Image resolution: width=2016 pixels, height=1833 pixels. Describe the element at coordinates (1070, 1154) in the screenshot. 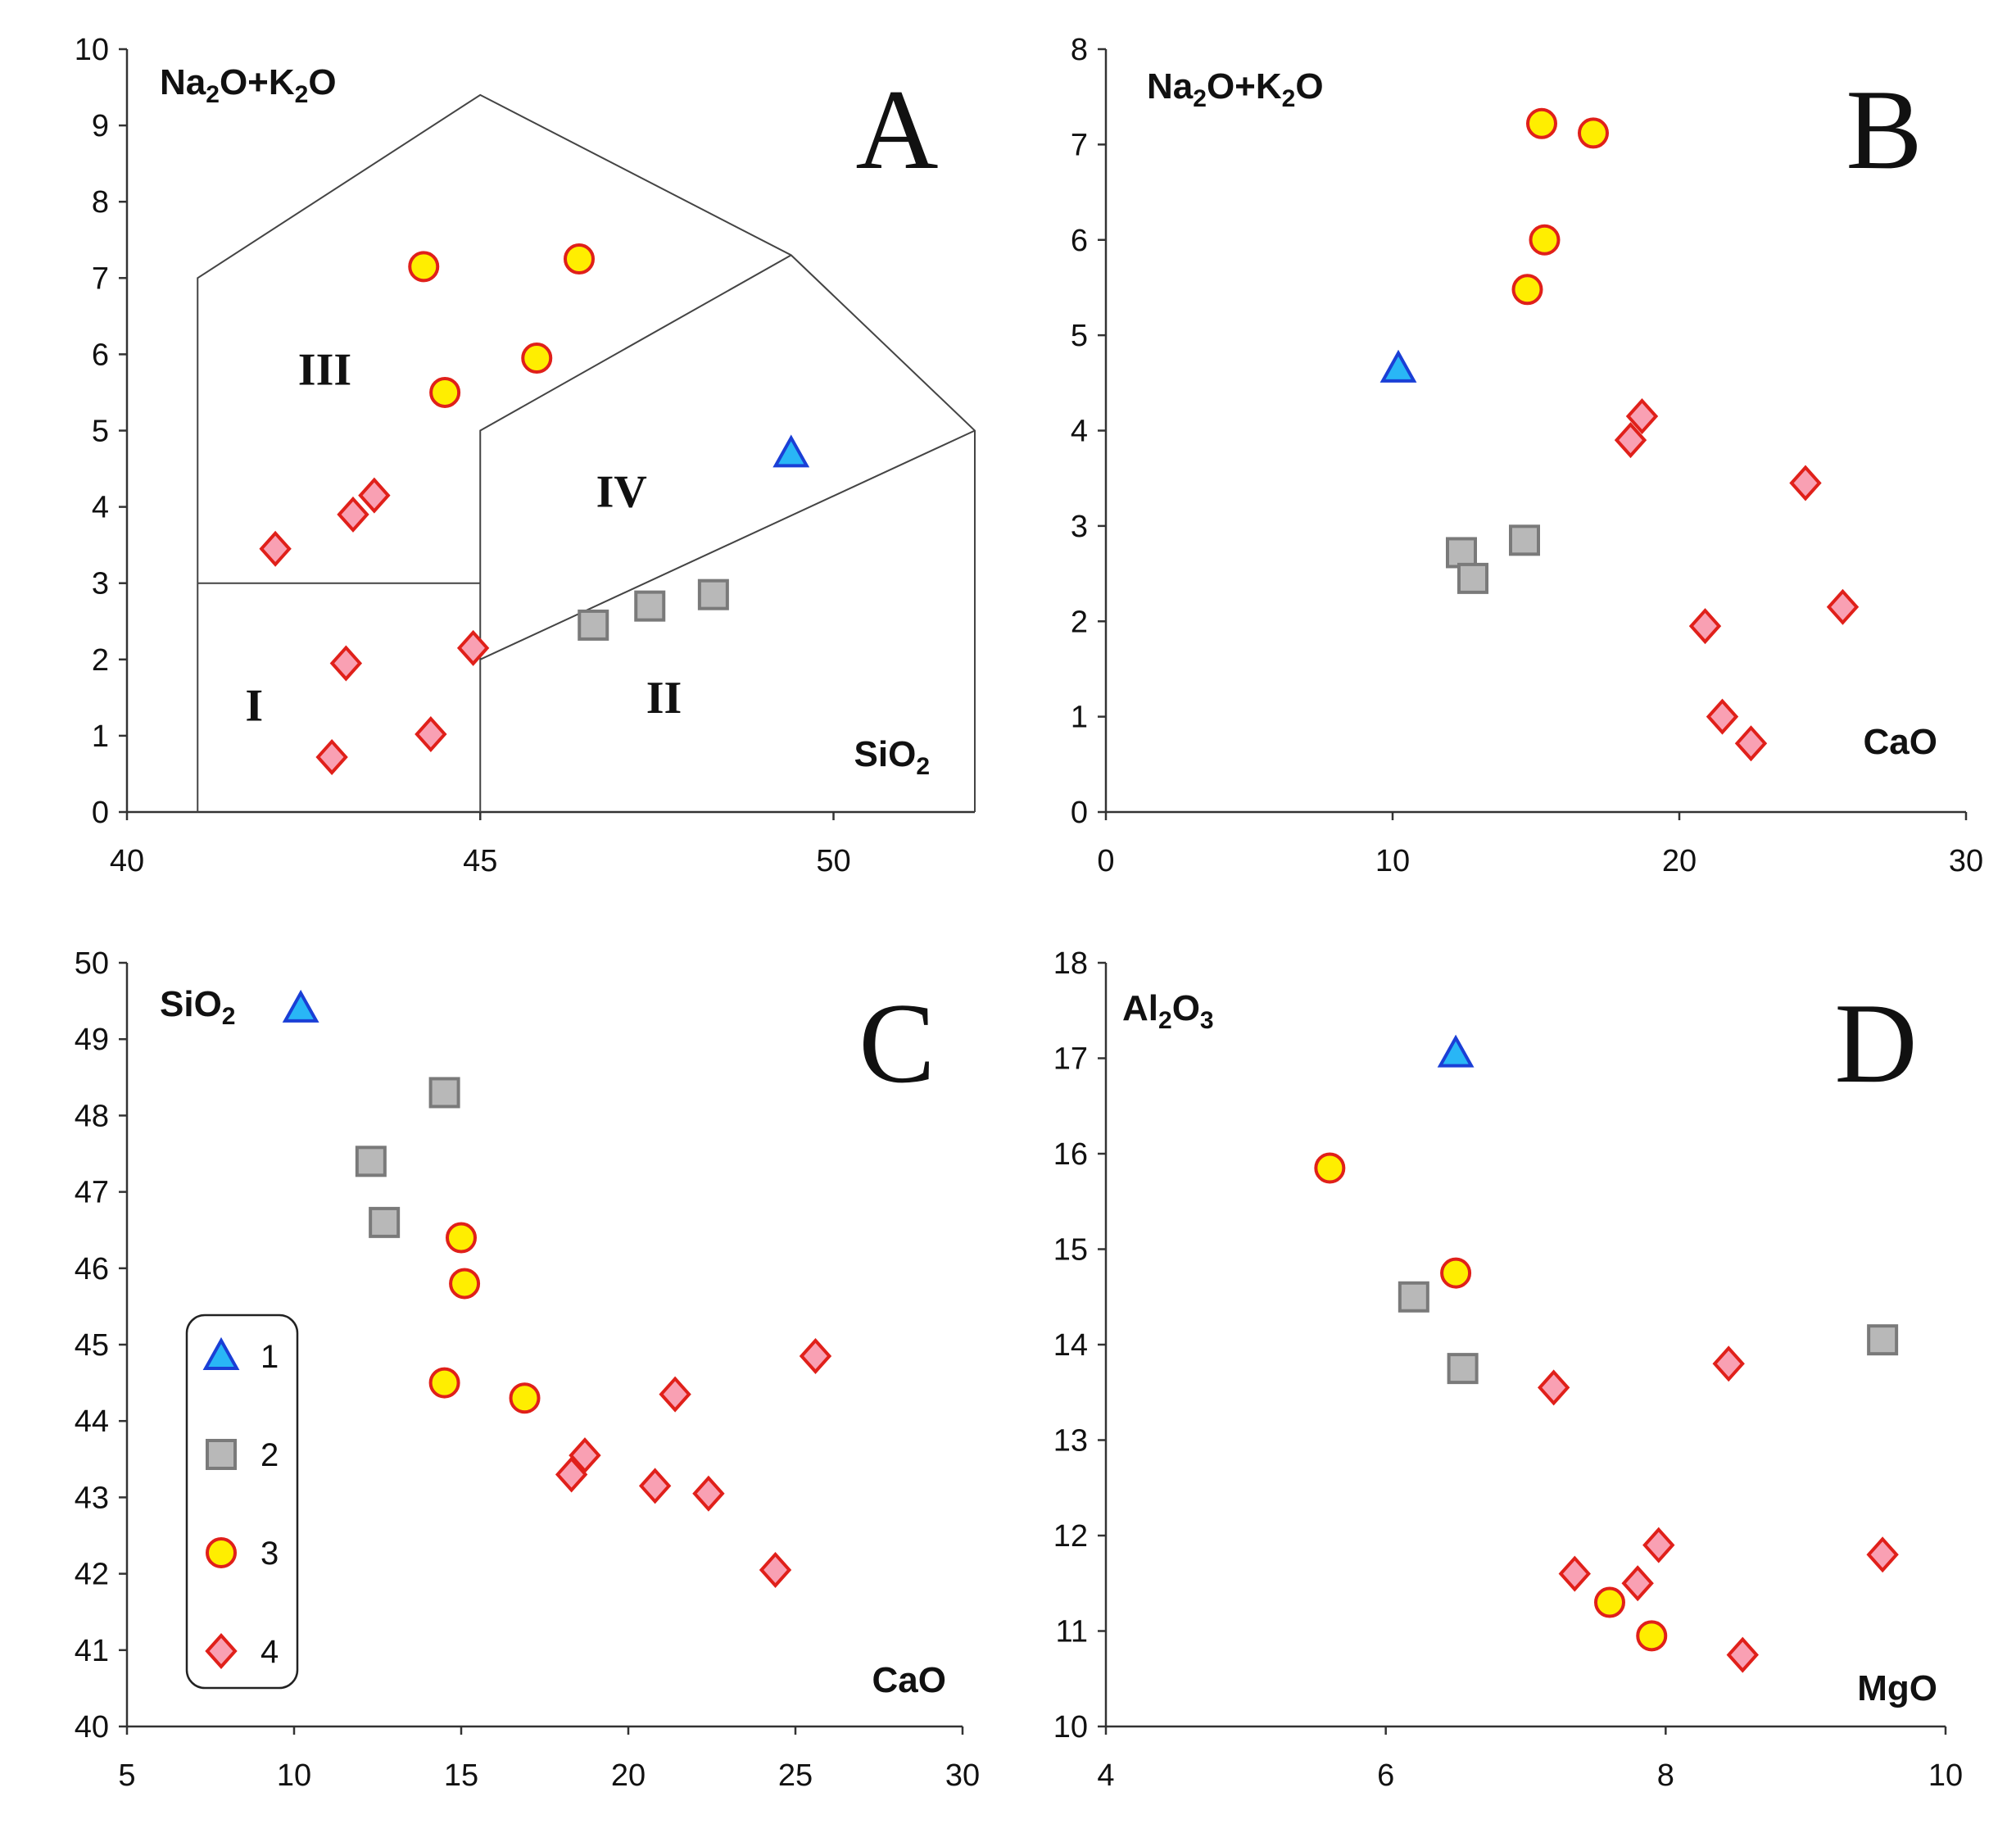

I see `y-tick-label: 16` at that location.